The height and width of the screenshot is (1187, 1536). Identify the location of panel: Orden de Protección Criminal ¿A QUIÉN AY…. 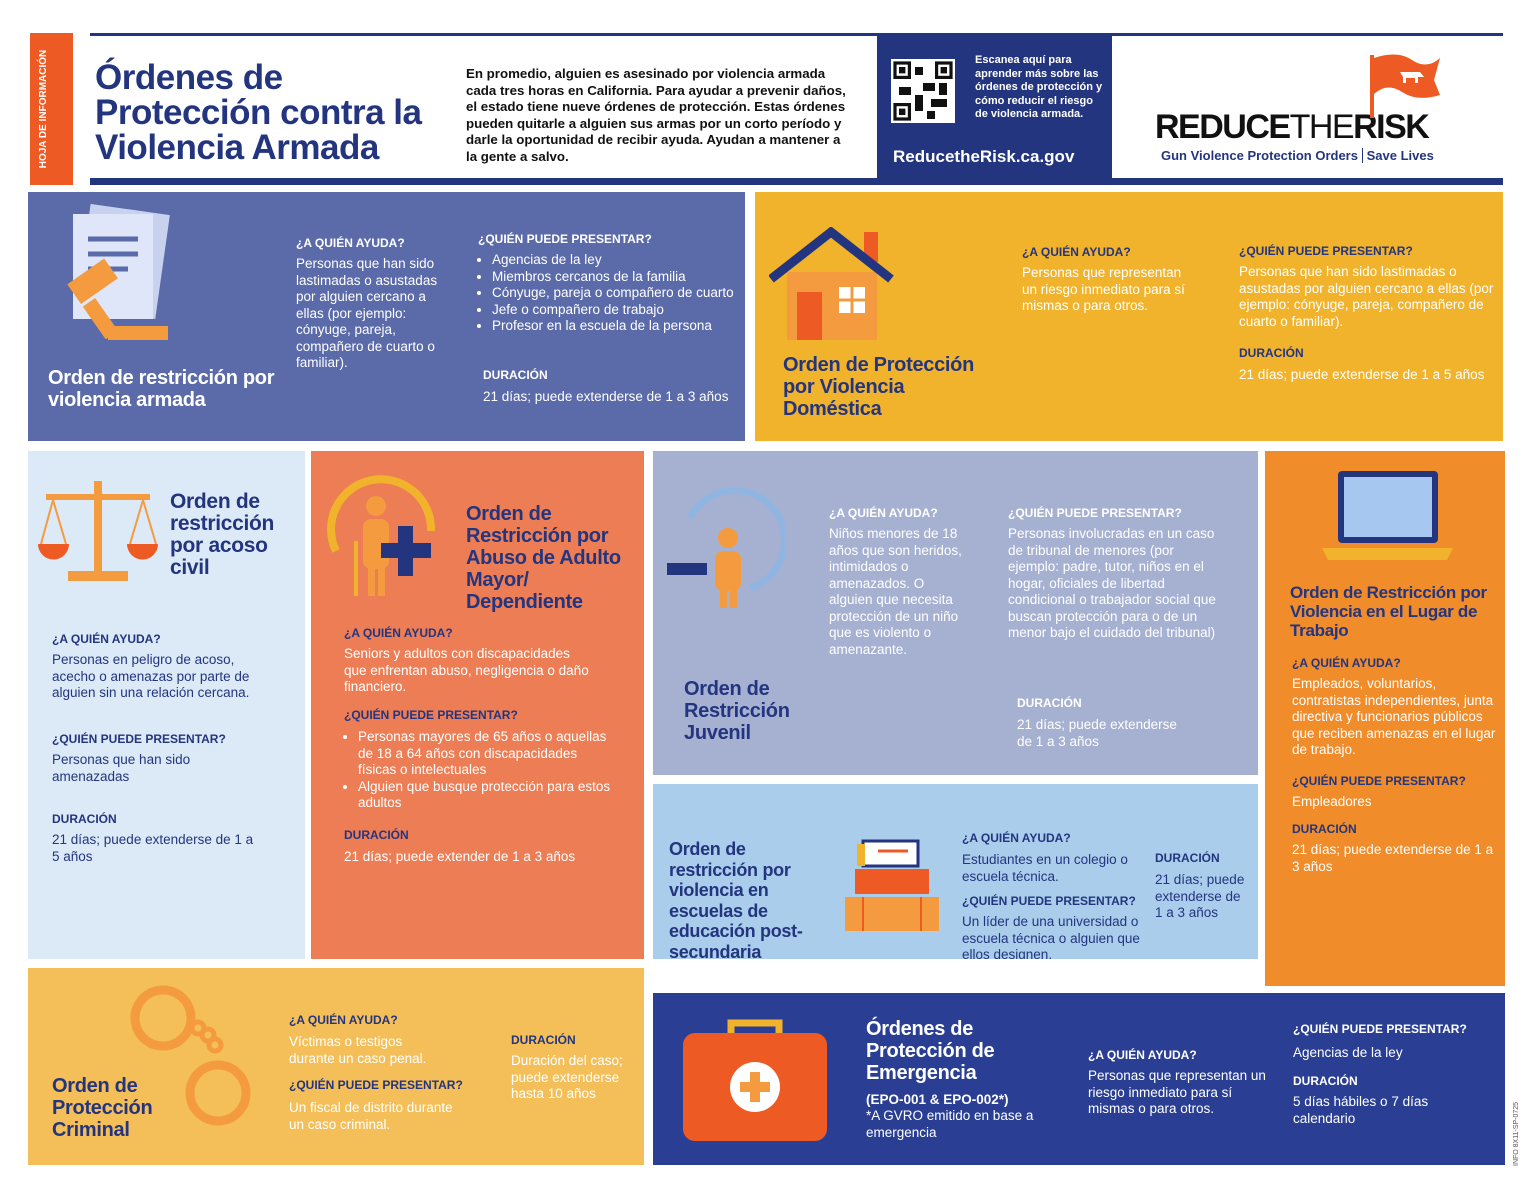
(336, 1066).